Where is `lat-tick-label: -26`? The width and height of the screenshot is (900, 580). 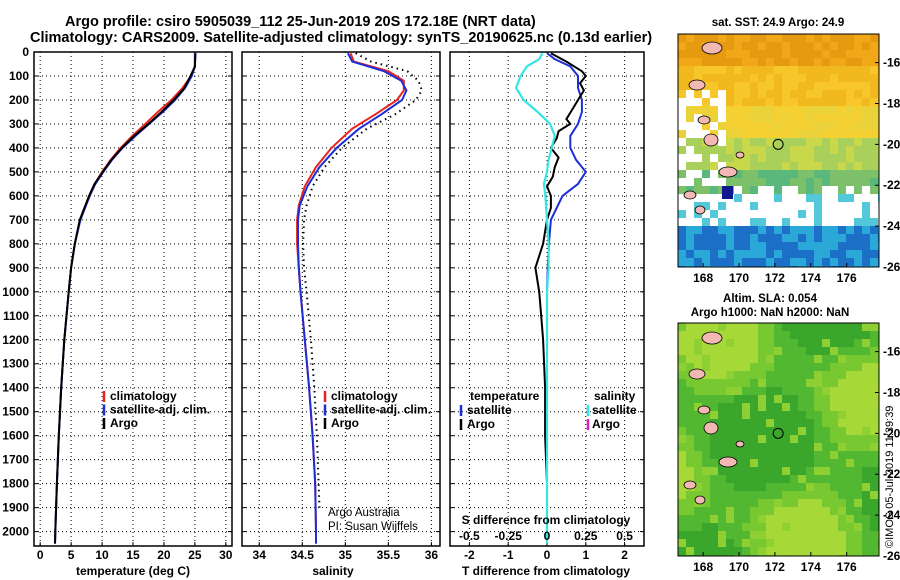 lat-tick-label: -26 is located at coordinates (891, 267).